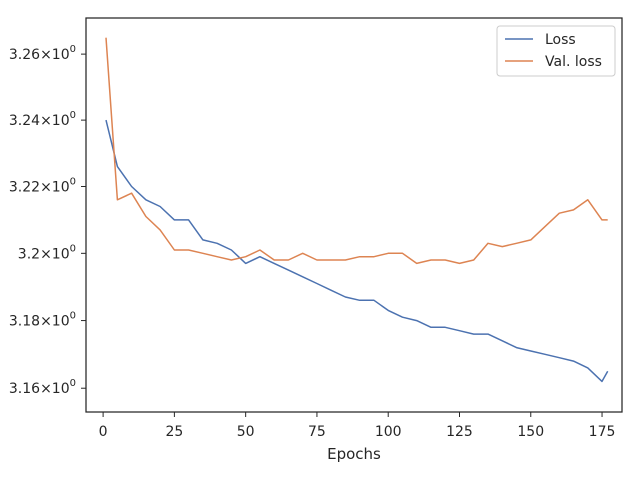 This screenshot has height=480, width=640. Describe the element at coordinates (560, 40) in the screenshot. I see `legend-label-0: Loss` at that location.